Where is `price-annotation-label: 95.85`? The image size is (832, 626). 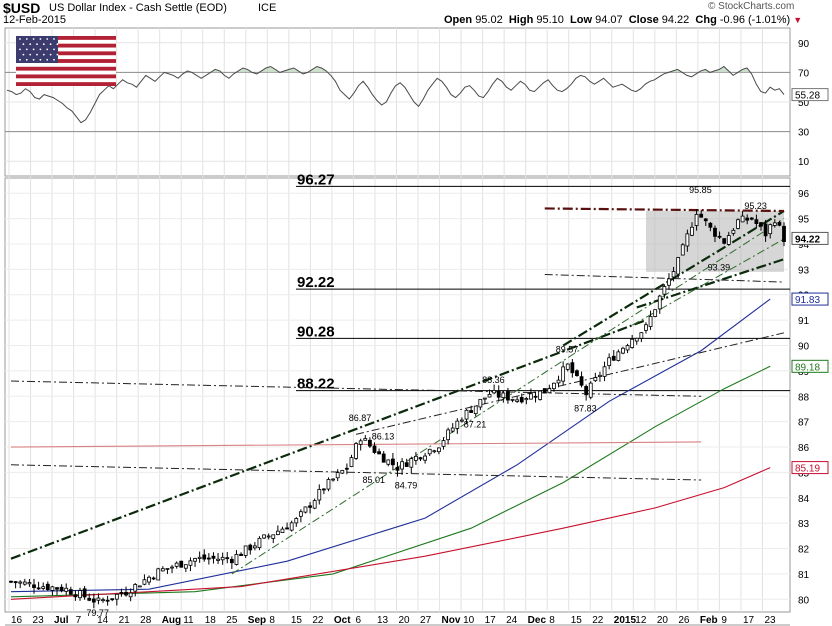 price-annotation-label: 95.85 is located at coordinates (700, 190).